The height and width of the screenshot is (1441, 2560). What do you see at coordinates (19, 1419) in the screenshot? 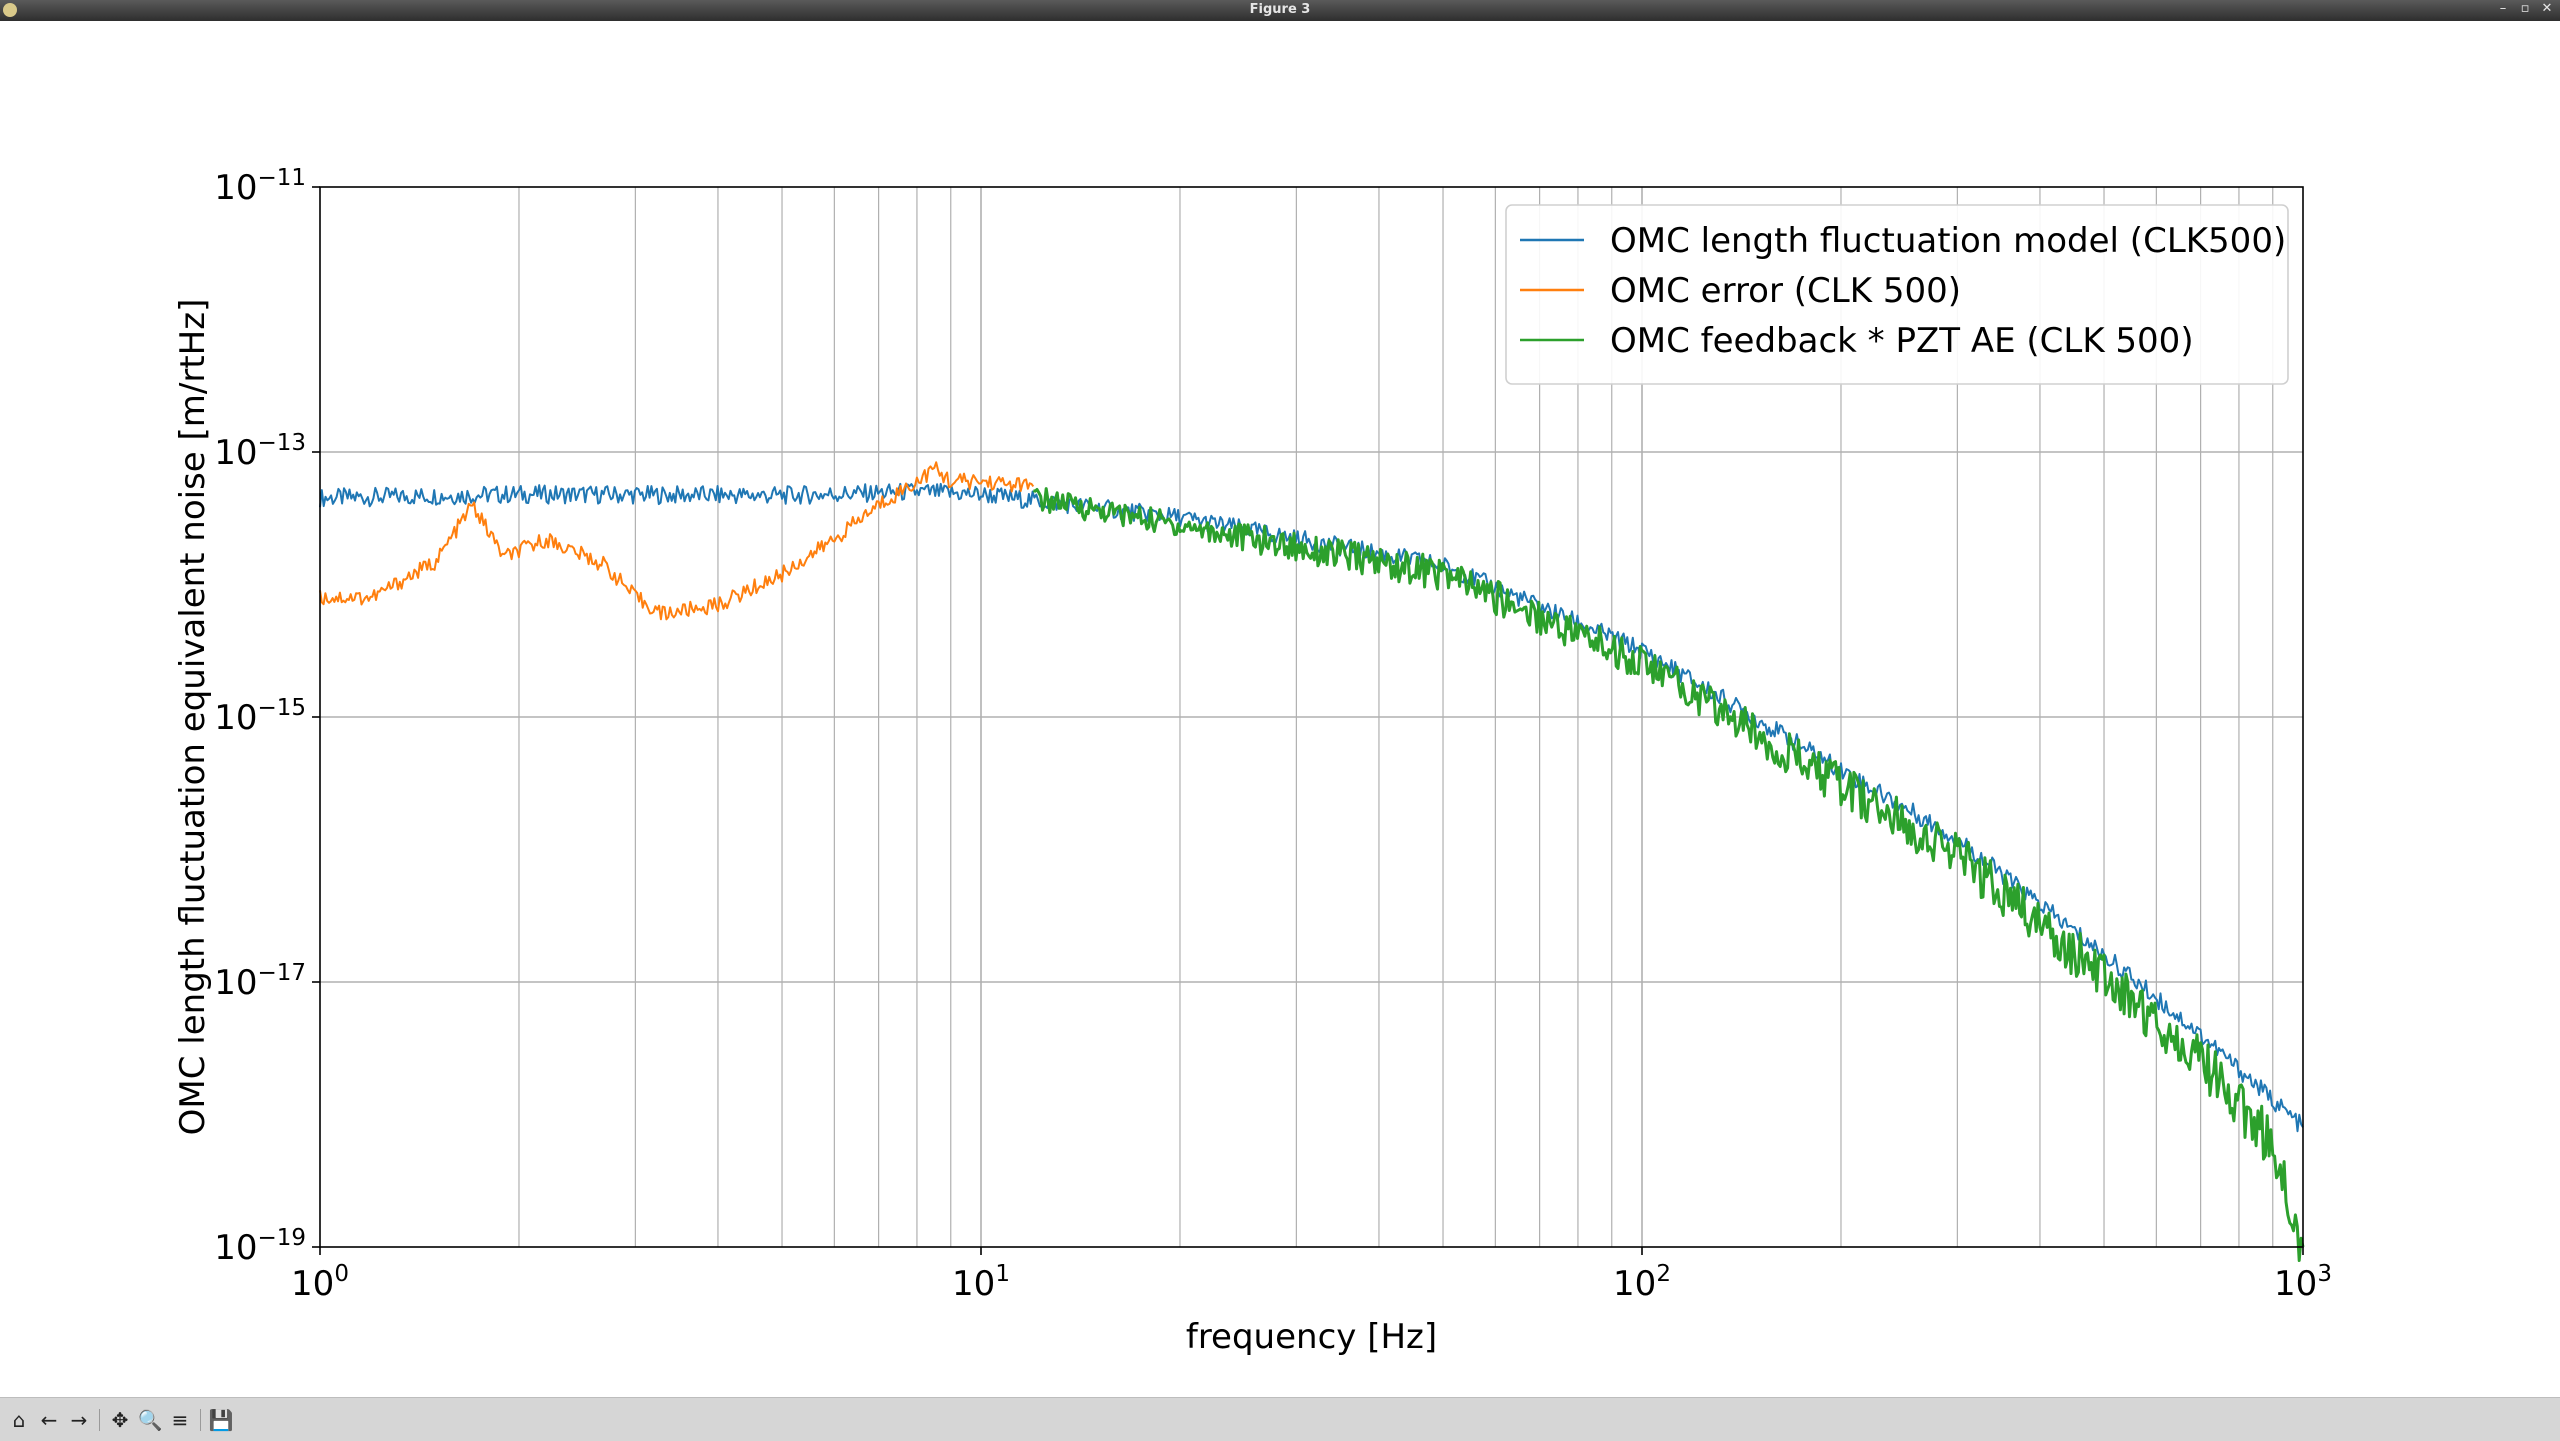
I see `home-icon: ⌂` at bounding box center [19, 1419].